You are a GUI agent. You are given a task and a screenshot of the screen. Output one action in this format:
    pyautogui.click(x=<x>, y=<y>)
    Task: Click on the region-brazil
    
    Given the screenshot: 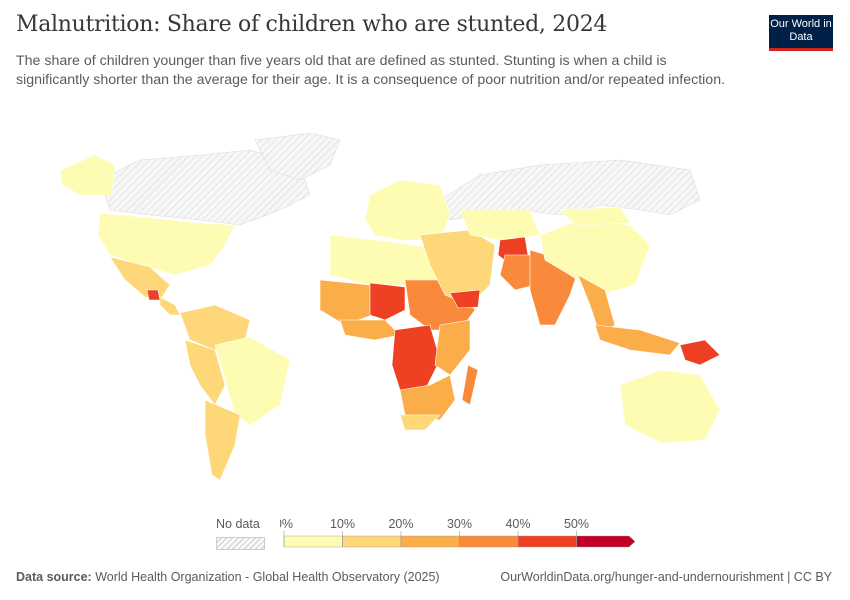 What is the action you would take?
    pyautogui.click(x=252, y=381)
    